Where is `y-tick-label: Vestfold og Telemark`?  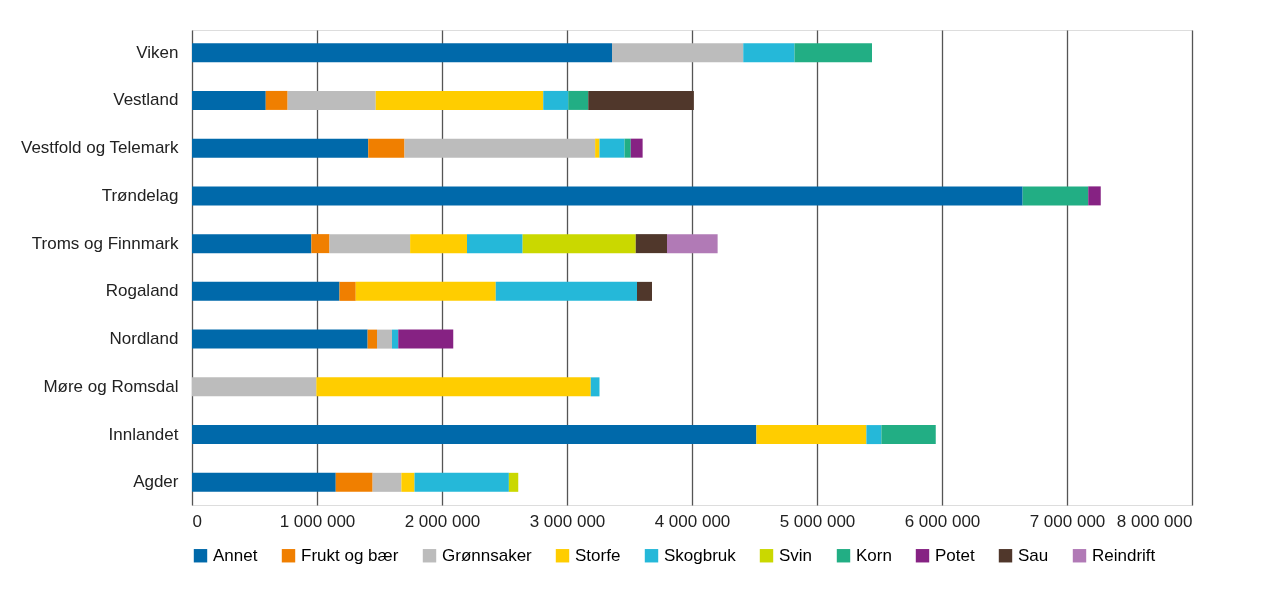 y-tick-label: Vestfold og Telemark is located at coordinates (100, 148).